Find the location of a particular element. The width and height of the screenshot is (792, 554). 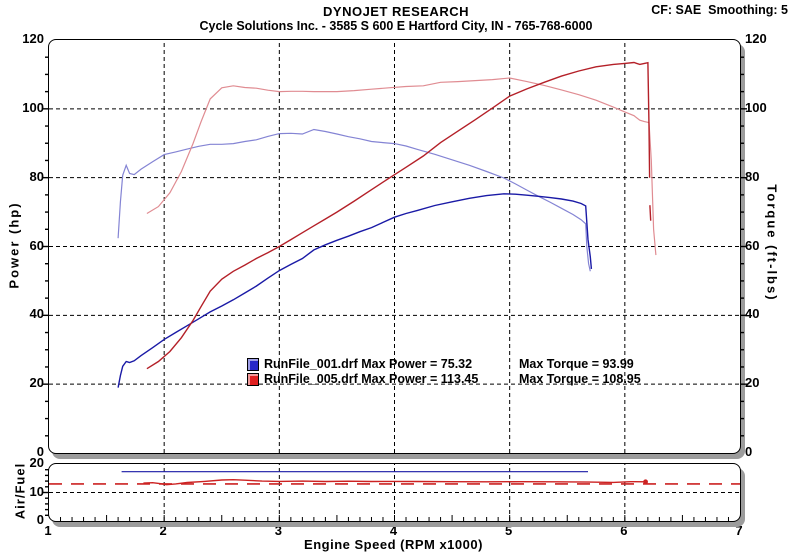

x-axis-title: Engine Speed (RPM x1000) is located at coordinates (393, 544).